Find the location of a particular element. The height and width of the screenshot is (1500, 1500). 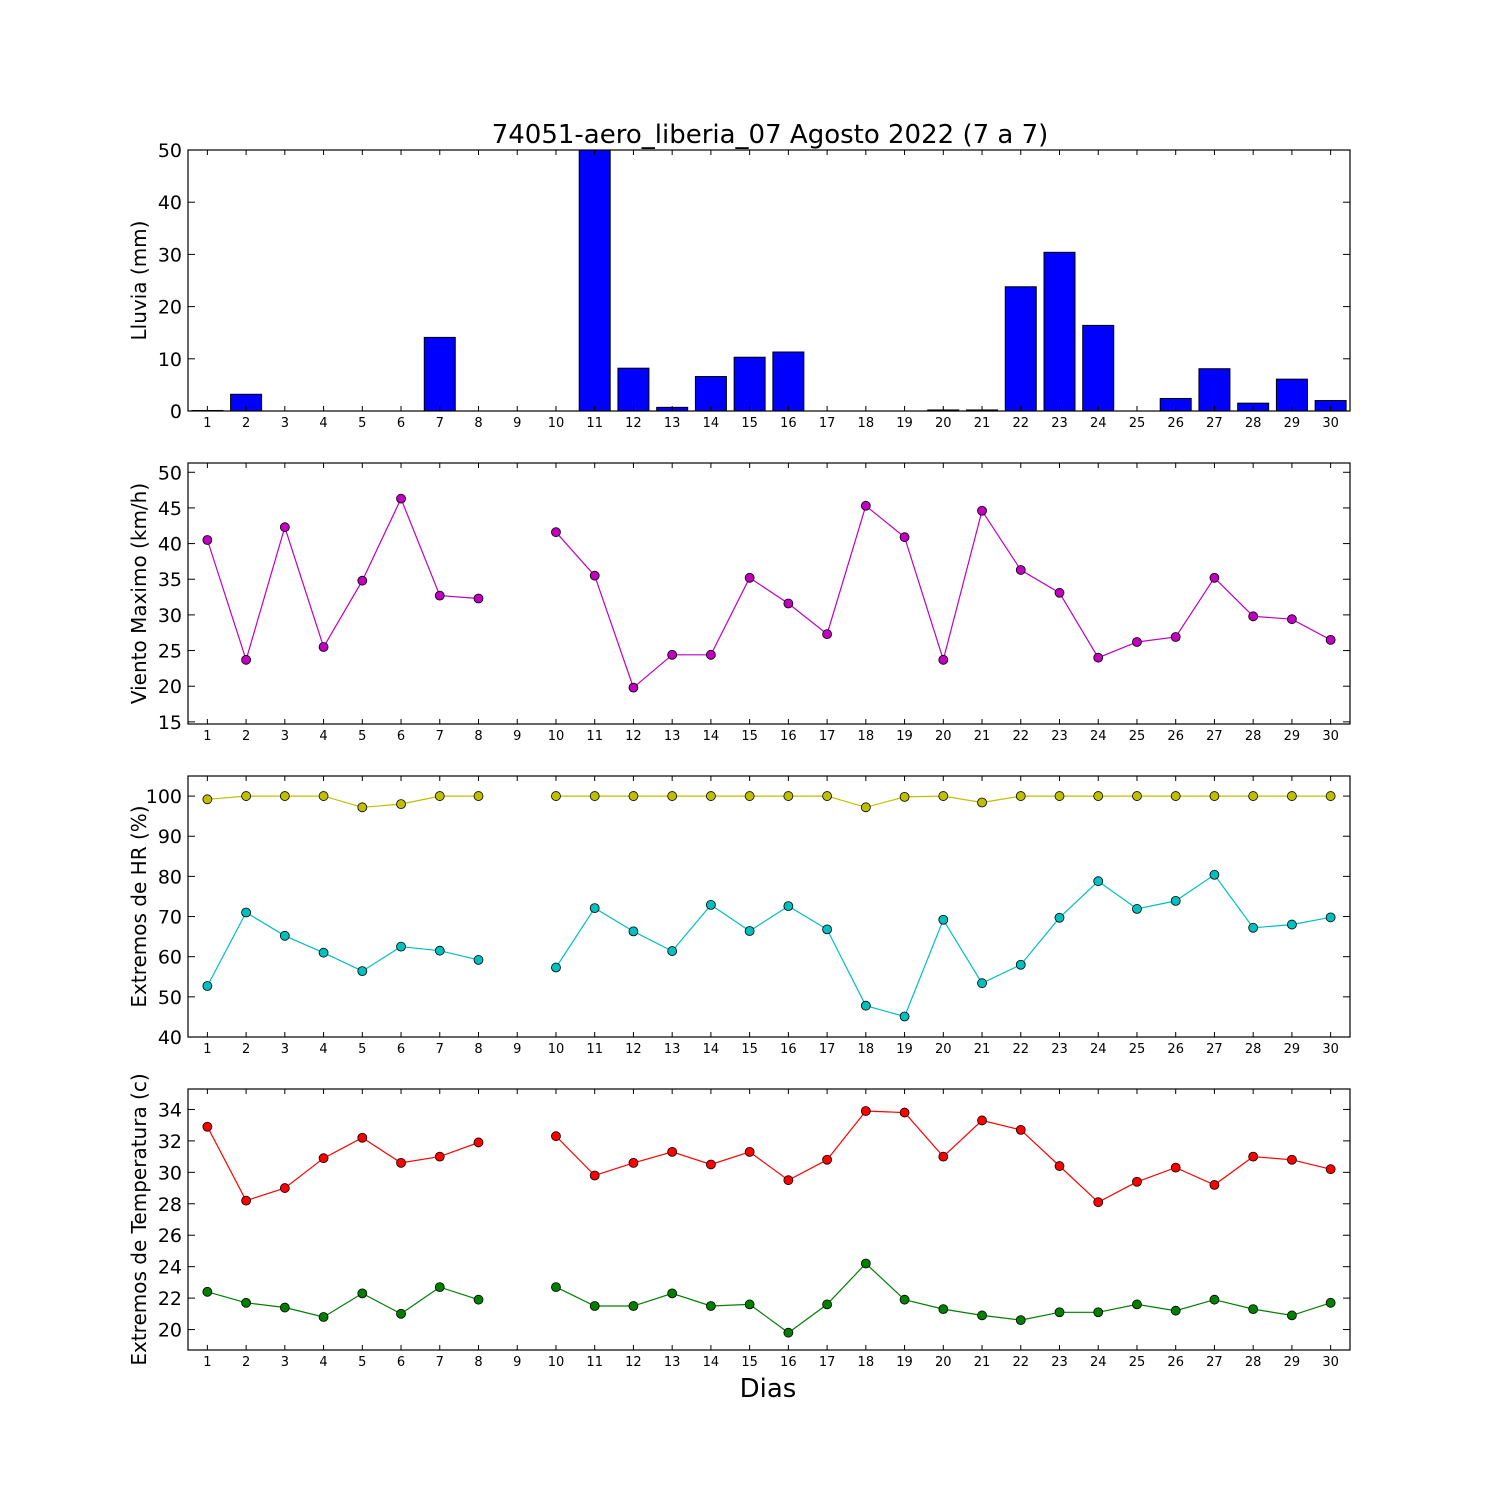

temperature-xtick-label: 24 is located at coordinates (1098, 1362).